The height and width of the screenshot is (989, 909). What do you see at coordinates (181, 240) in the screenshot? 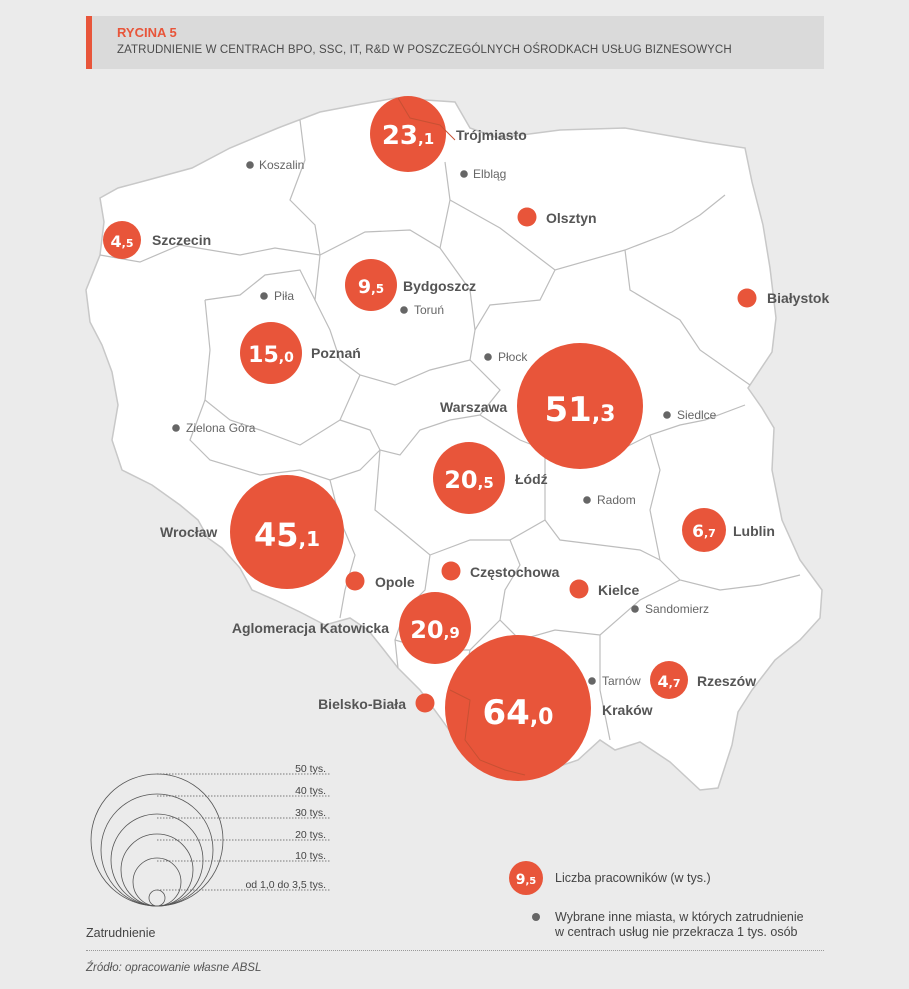
I see `svg-text: Szczecin` at bounding box center [181, 240].